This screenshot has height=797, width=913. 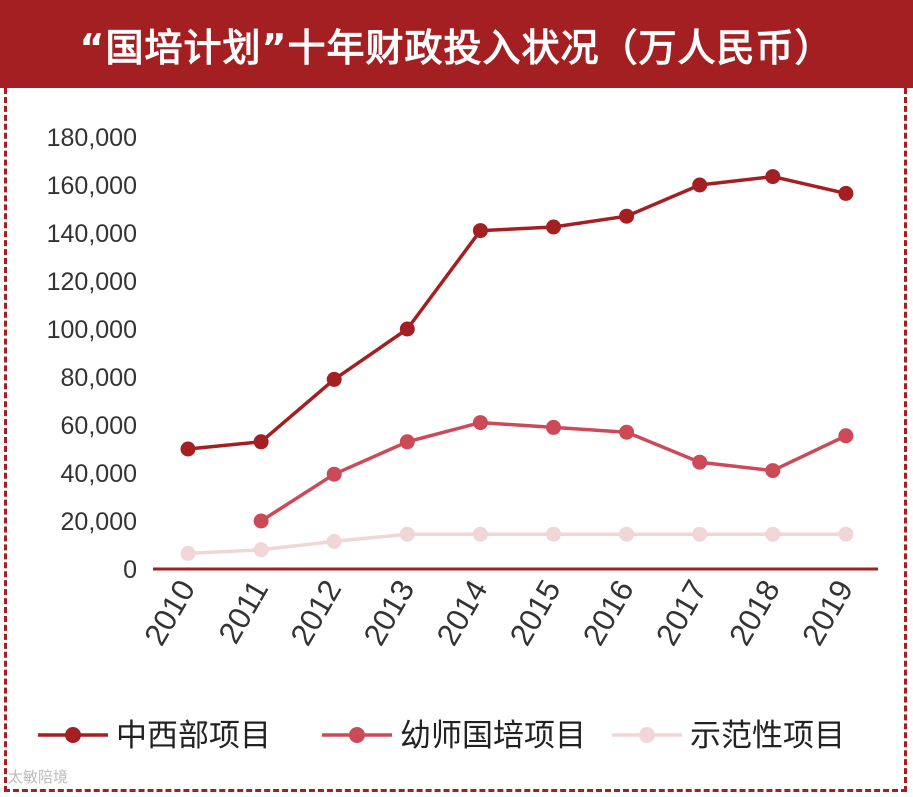 What do you see at coordinates (99, 426) in the screenshot?
I see `y-tick-label: 60,000` at bounding box center [99, 426].